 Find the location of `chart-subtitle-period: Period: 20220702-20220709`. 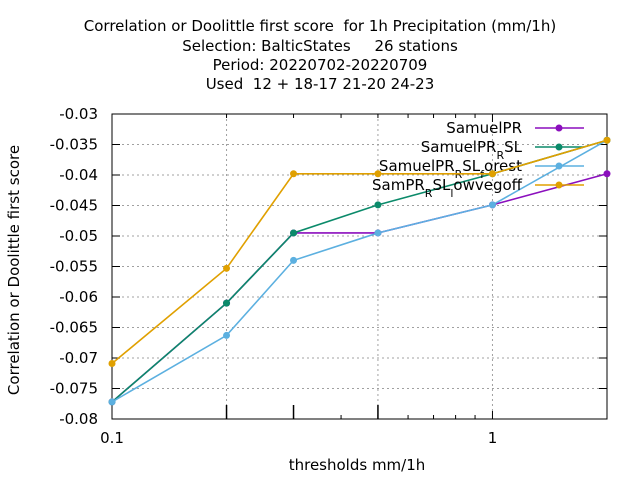

chart-subtitle-period: Period: 20220702-20220709 is located at coordinates (320, 65).